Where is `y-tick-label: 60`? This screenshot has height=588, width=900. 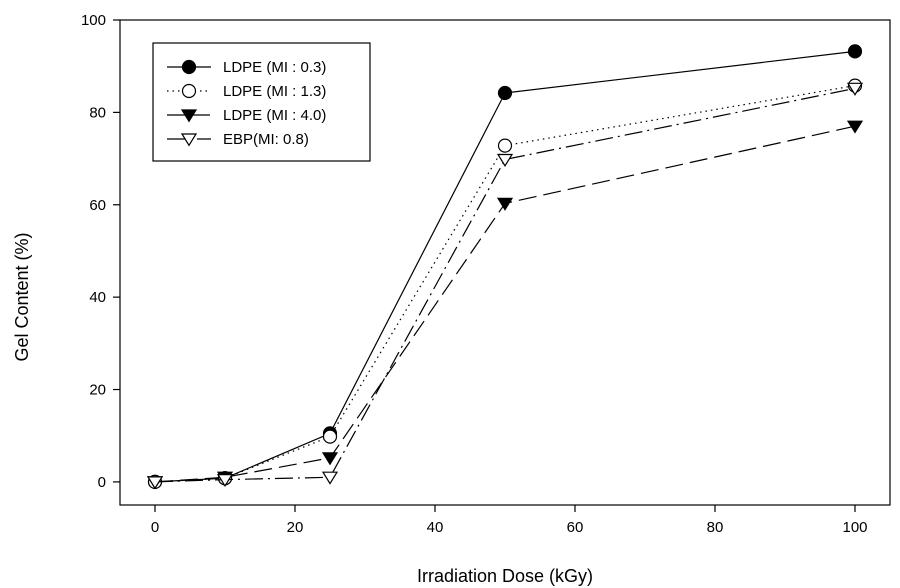
y-tick-label: 60 is located at coordinates (97, 205).